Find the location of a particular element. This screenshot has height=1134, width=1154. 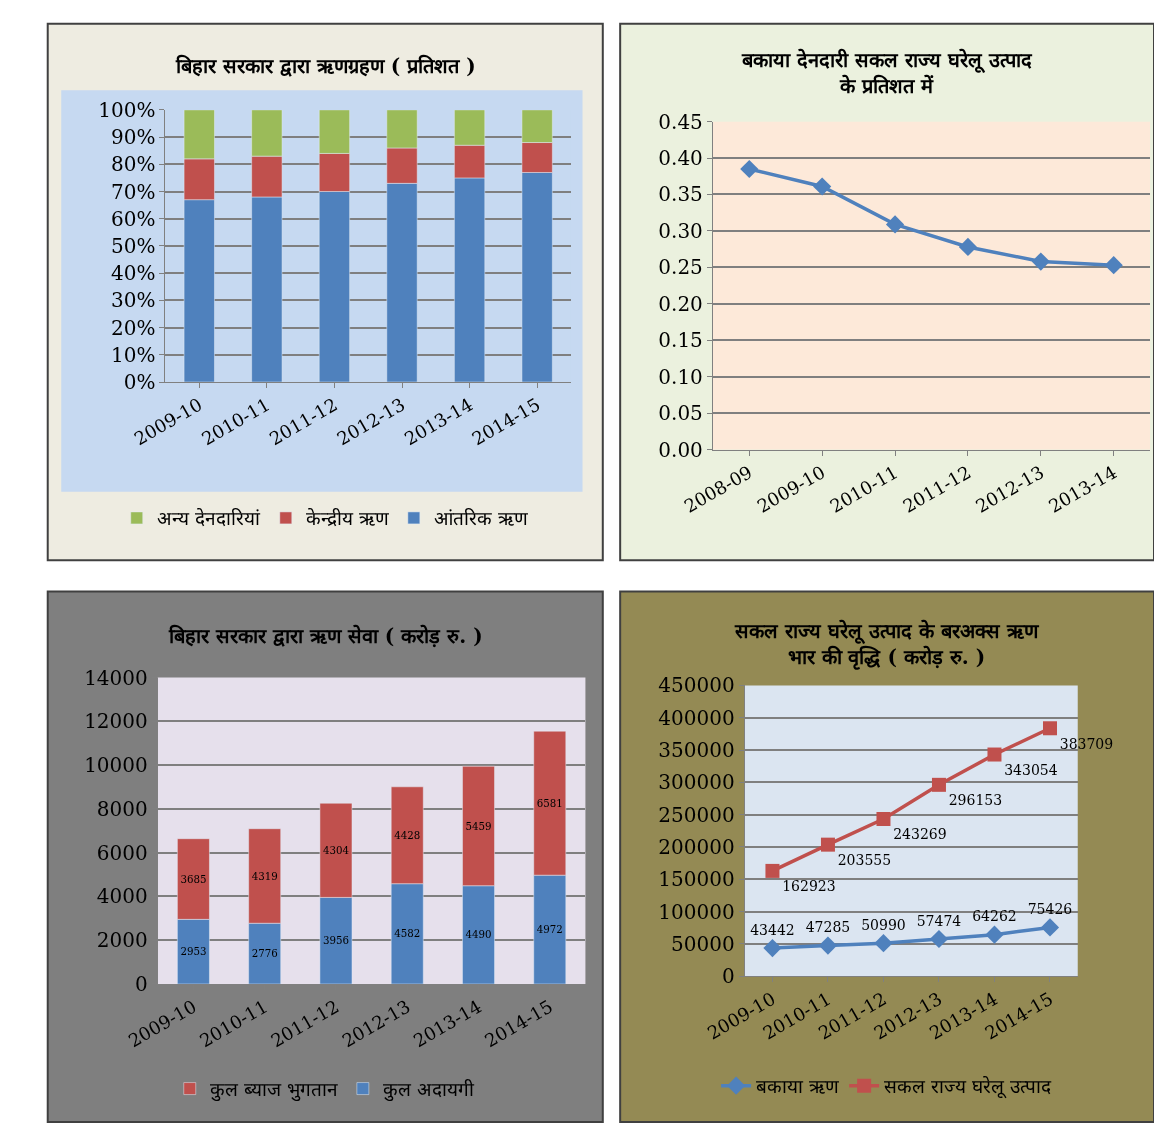

data-label: 4582 is located at coordinates (407, 933).